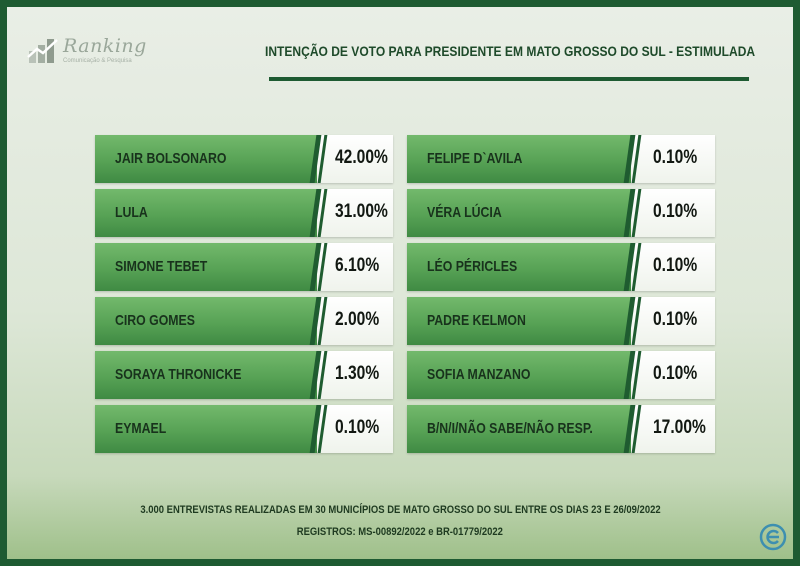  I want to click on candidate-percentage: 31.00%, so click(361, 211).